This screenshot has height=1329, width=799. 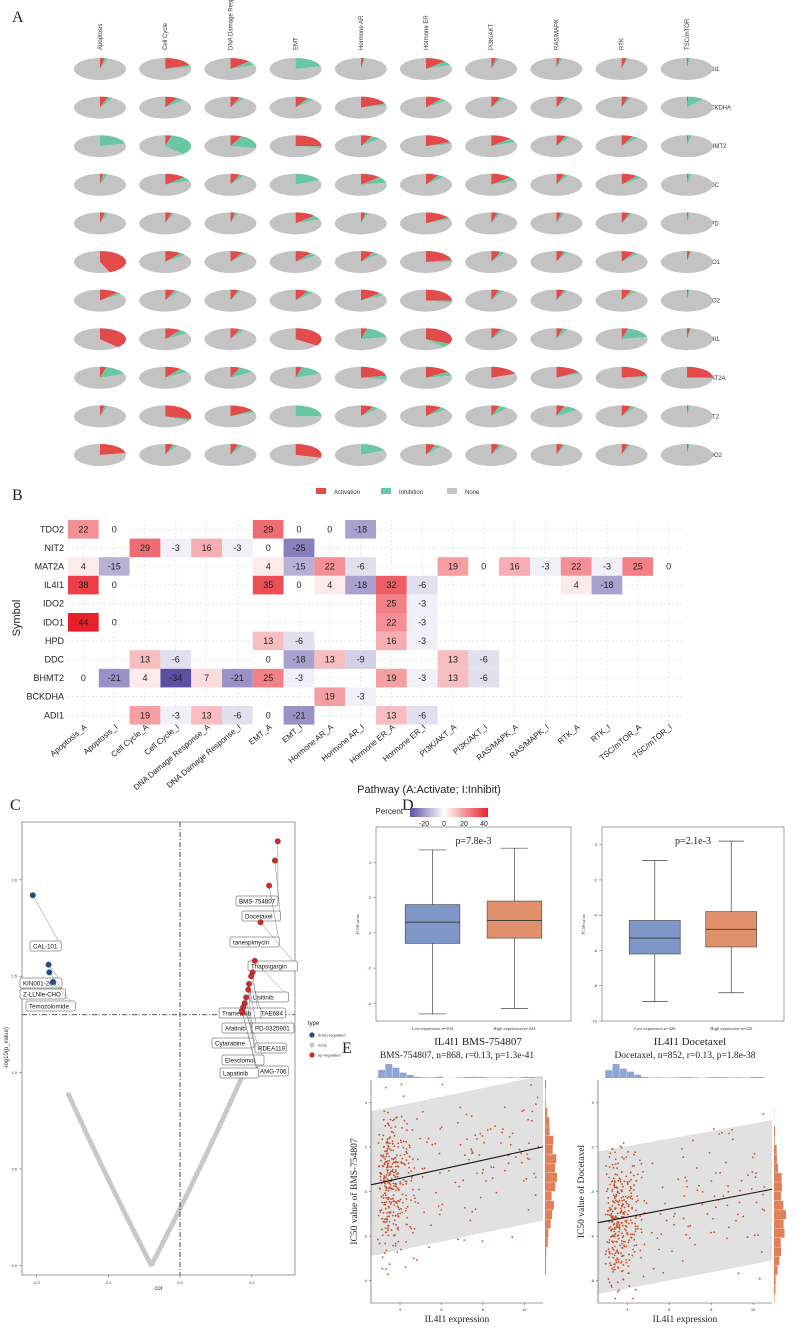 What do you see at coordinates (473, 924) in the screenshot?
I see `plot-frame` at bounding box center [473, 924].